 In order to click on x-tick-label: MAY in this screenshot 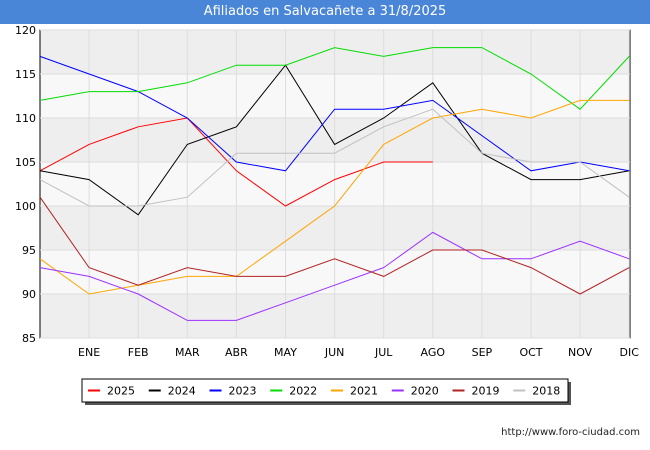, I will do `click(285, 352)`.